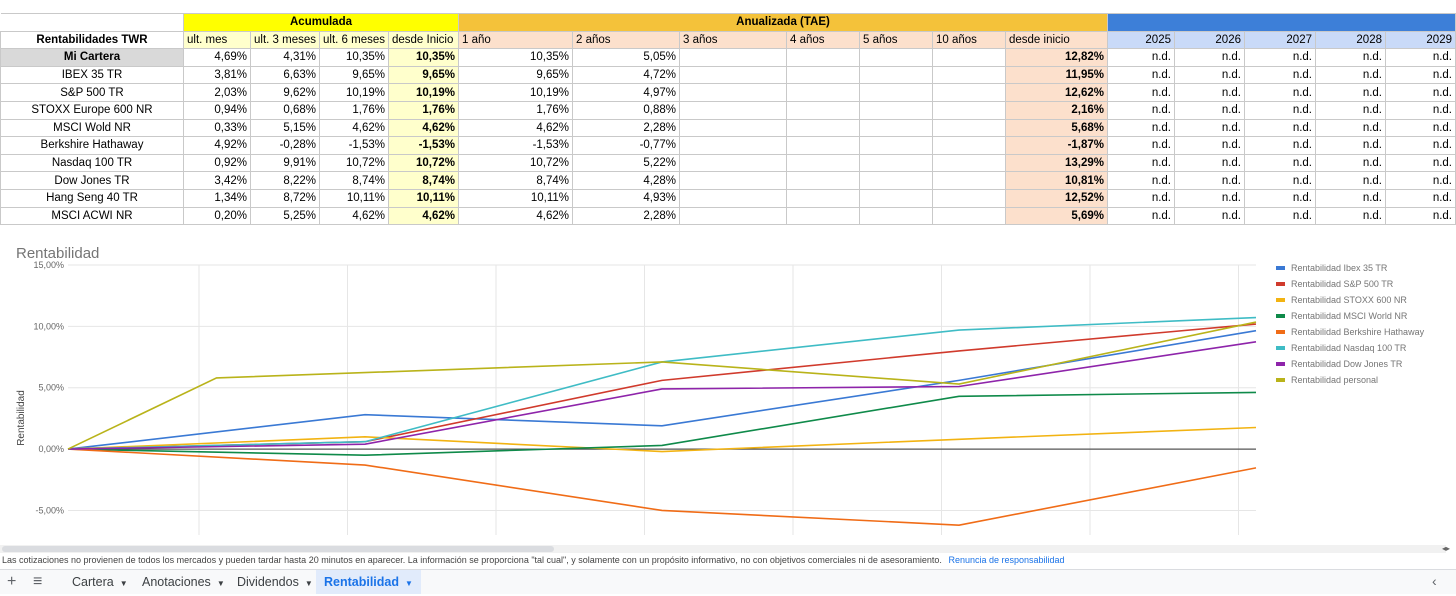 The height and width of the screenshot is (596, 1456). Describe the element at coordinates (1281, 22) in the screenshot. I see `group-header-years` at that location.